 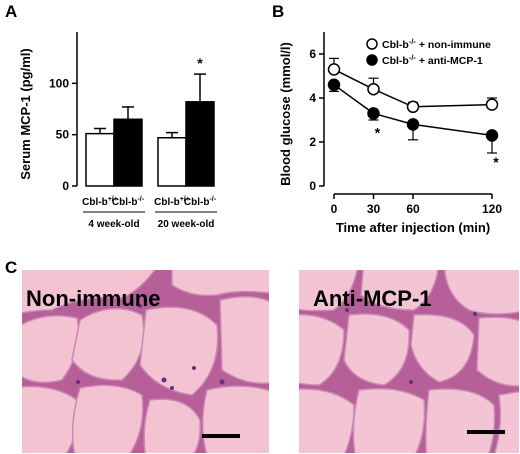 I want to click on y-tick-label: 4, so click(x=312, y=98).